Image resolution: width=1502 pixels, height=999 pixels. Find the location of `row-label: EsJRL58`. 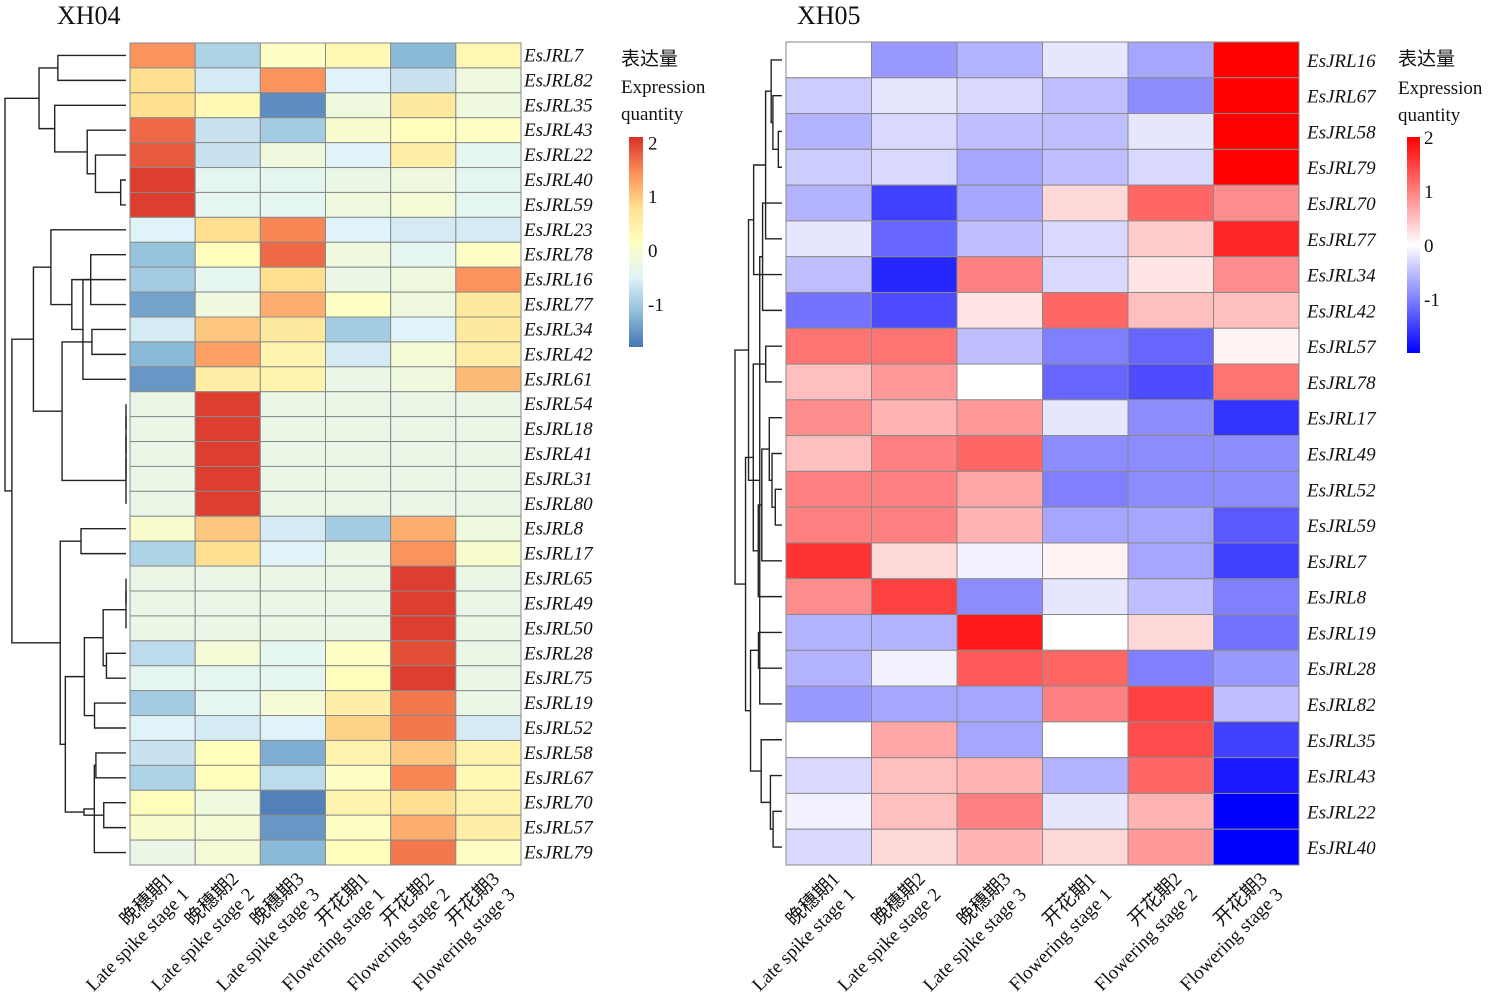

row-label: EsJRL58 is located at coordinates (558, 753).